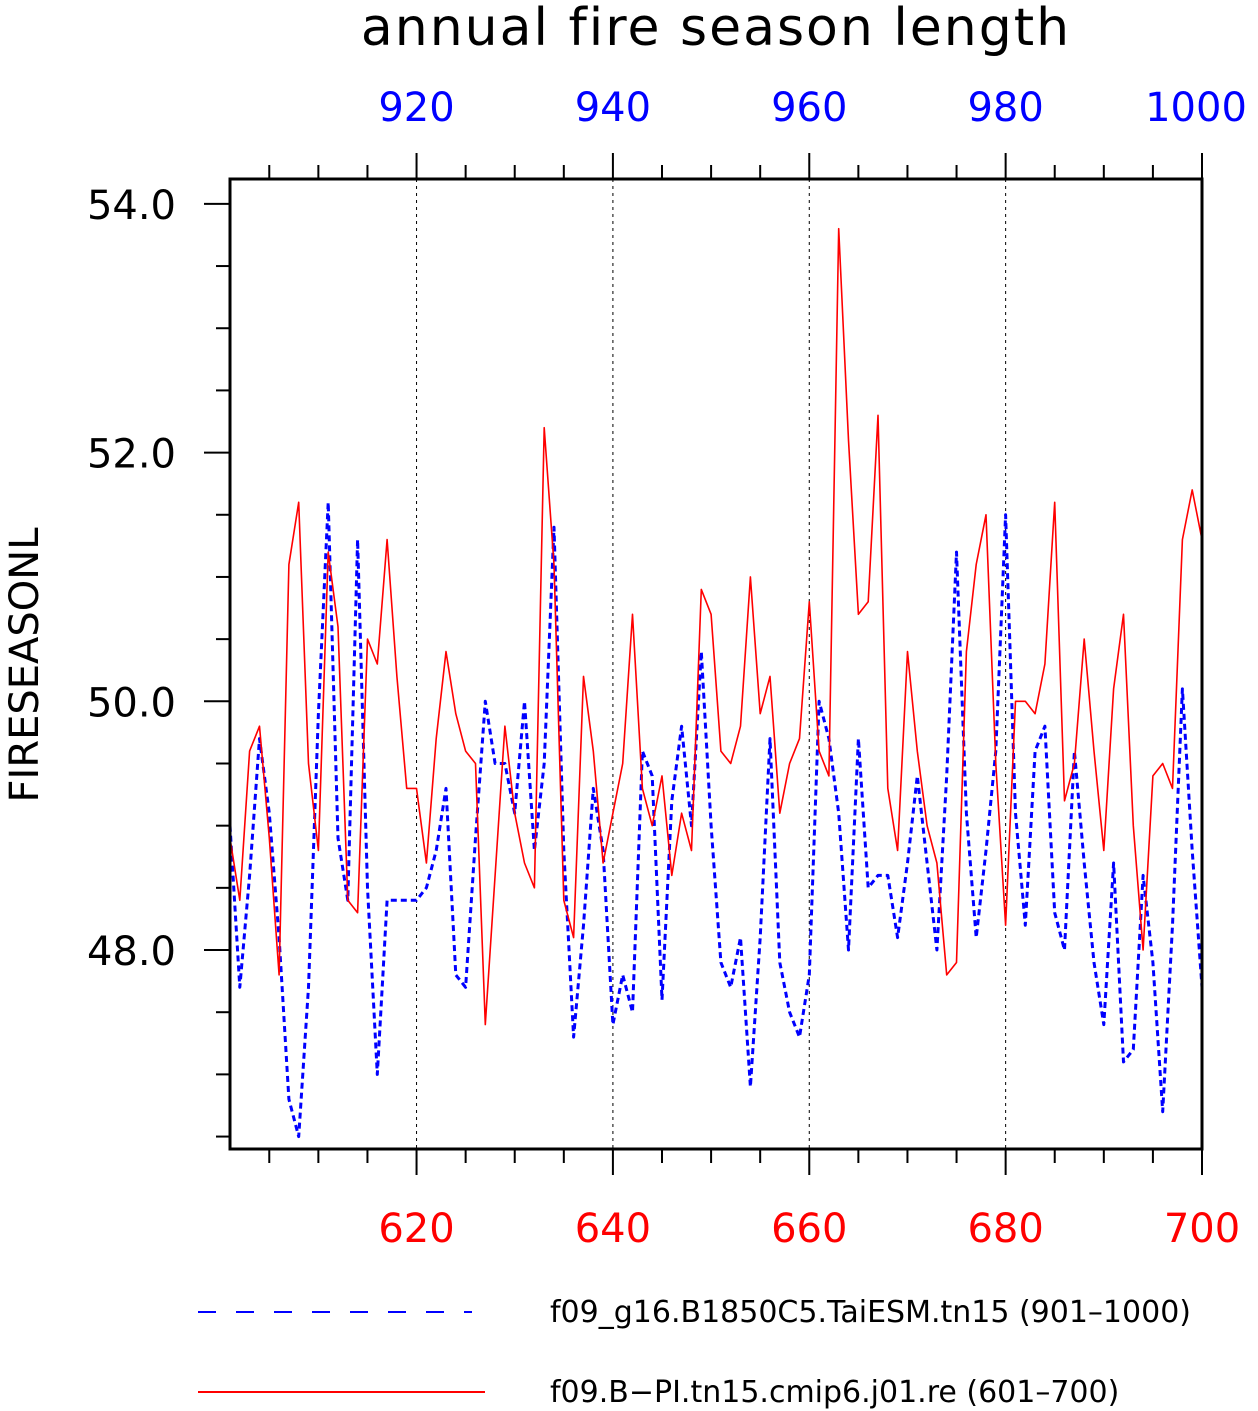 The height and width of the screenshot is (1411, 1258). What do you see at coordinates (809, 1229) in the screenshot?
I see `bottom-tick-label: 660` at bounding box center [809, 1229].